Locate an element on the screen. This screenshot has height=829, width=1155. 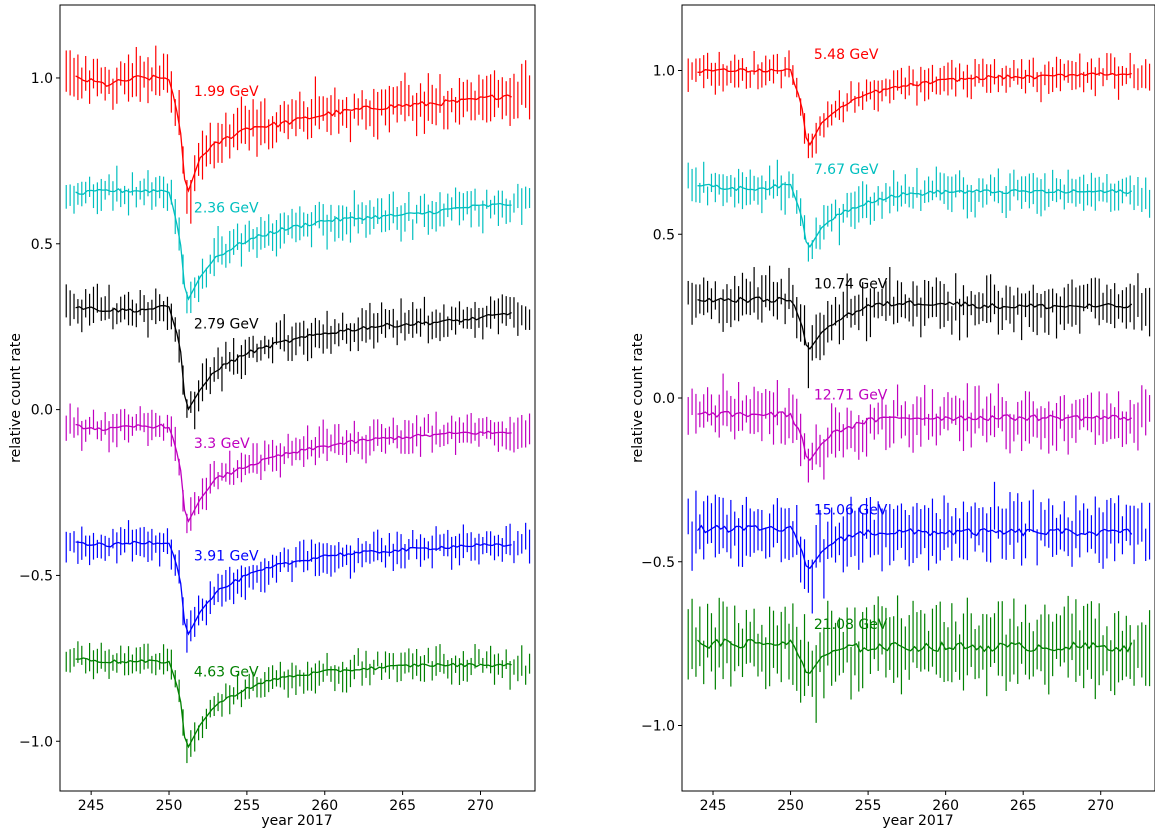
series-10-74-gev is located at coordinates (919, 327).